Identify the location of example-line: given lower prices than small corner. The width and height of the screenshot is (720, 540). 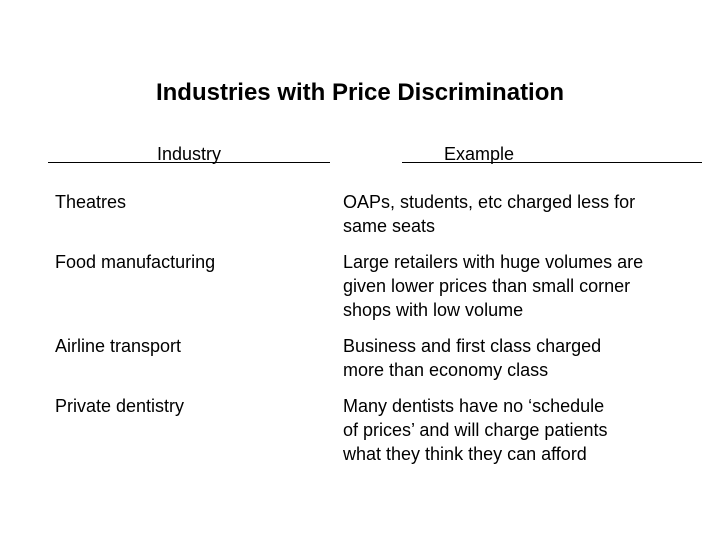
(487, 286).